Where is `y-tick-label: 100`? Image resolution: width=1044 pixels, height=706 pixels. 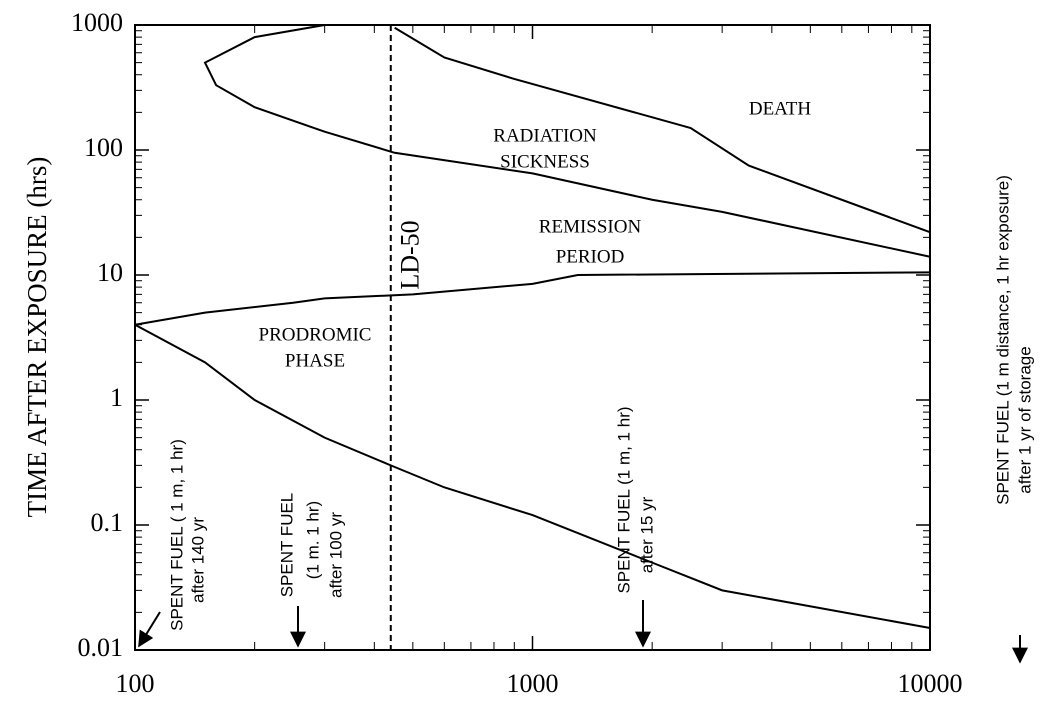
y-tick-label: 100 is located at coordinates (103, 147).